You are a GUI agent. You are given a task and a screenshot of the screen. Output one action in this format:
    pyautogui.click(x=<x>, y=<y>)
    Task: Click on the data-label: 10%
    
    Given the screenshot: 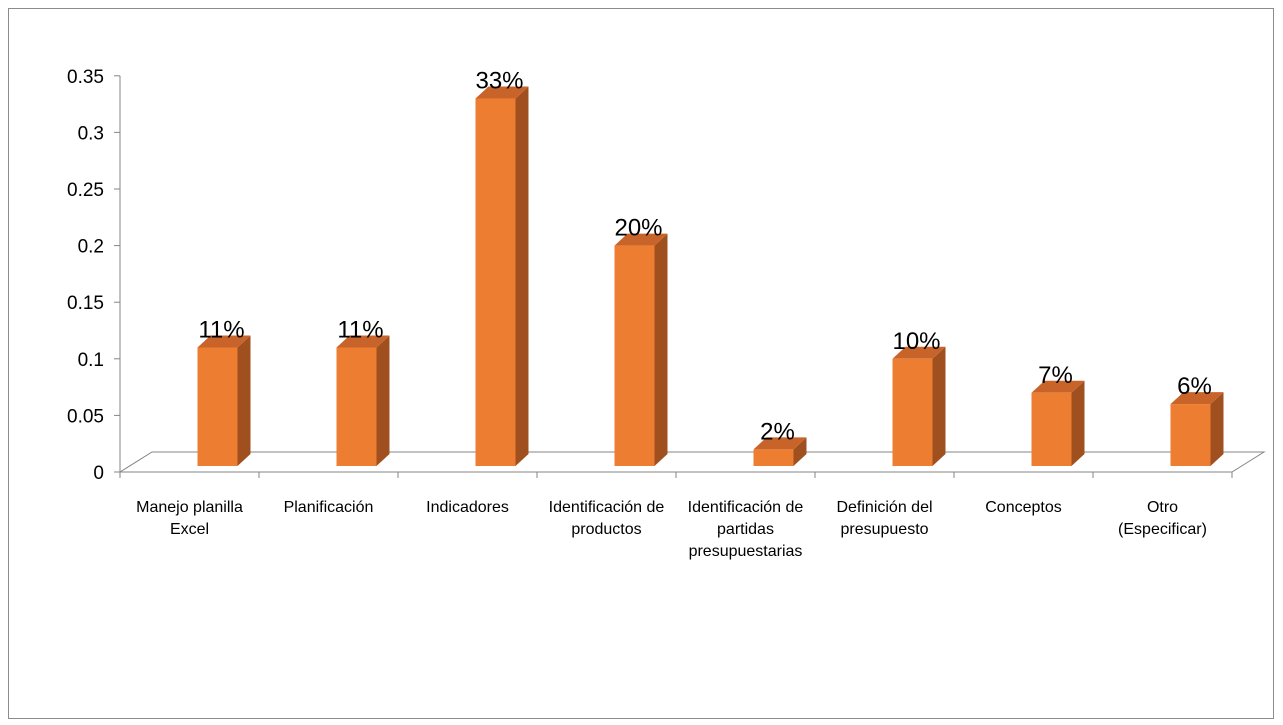 What is the action you would take?
    pyautogui.click(x=916, y=341)
    